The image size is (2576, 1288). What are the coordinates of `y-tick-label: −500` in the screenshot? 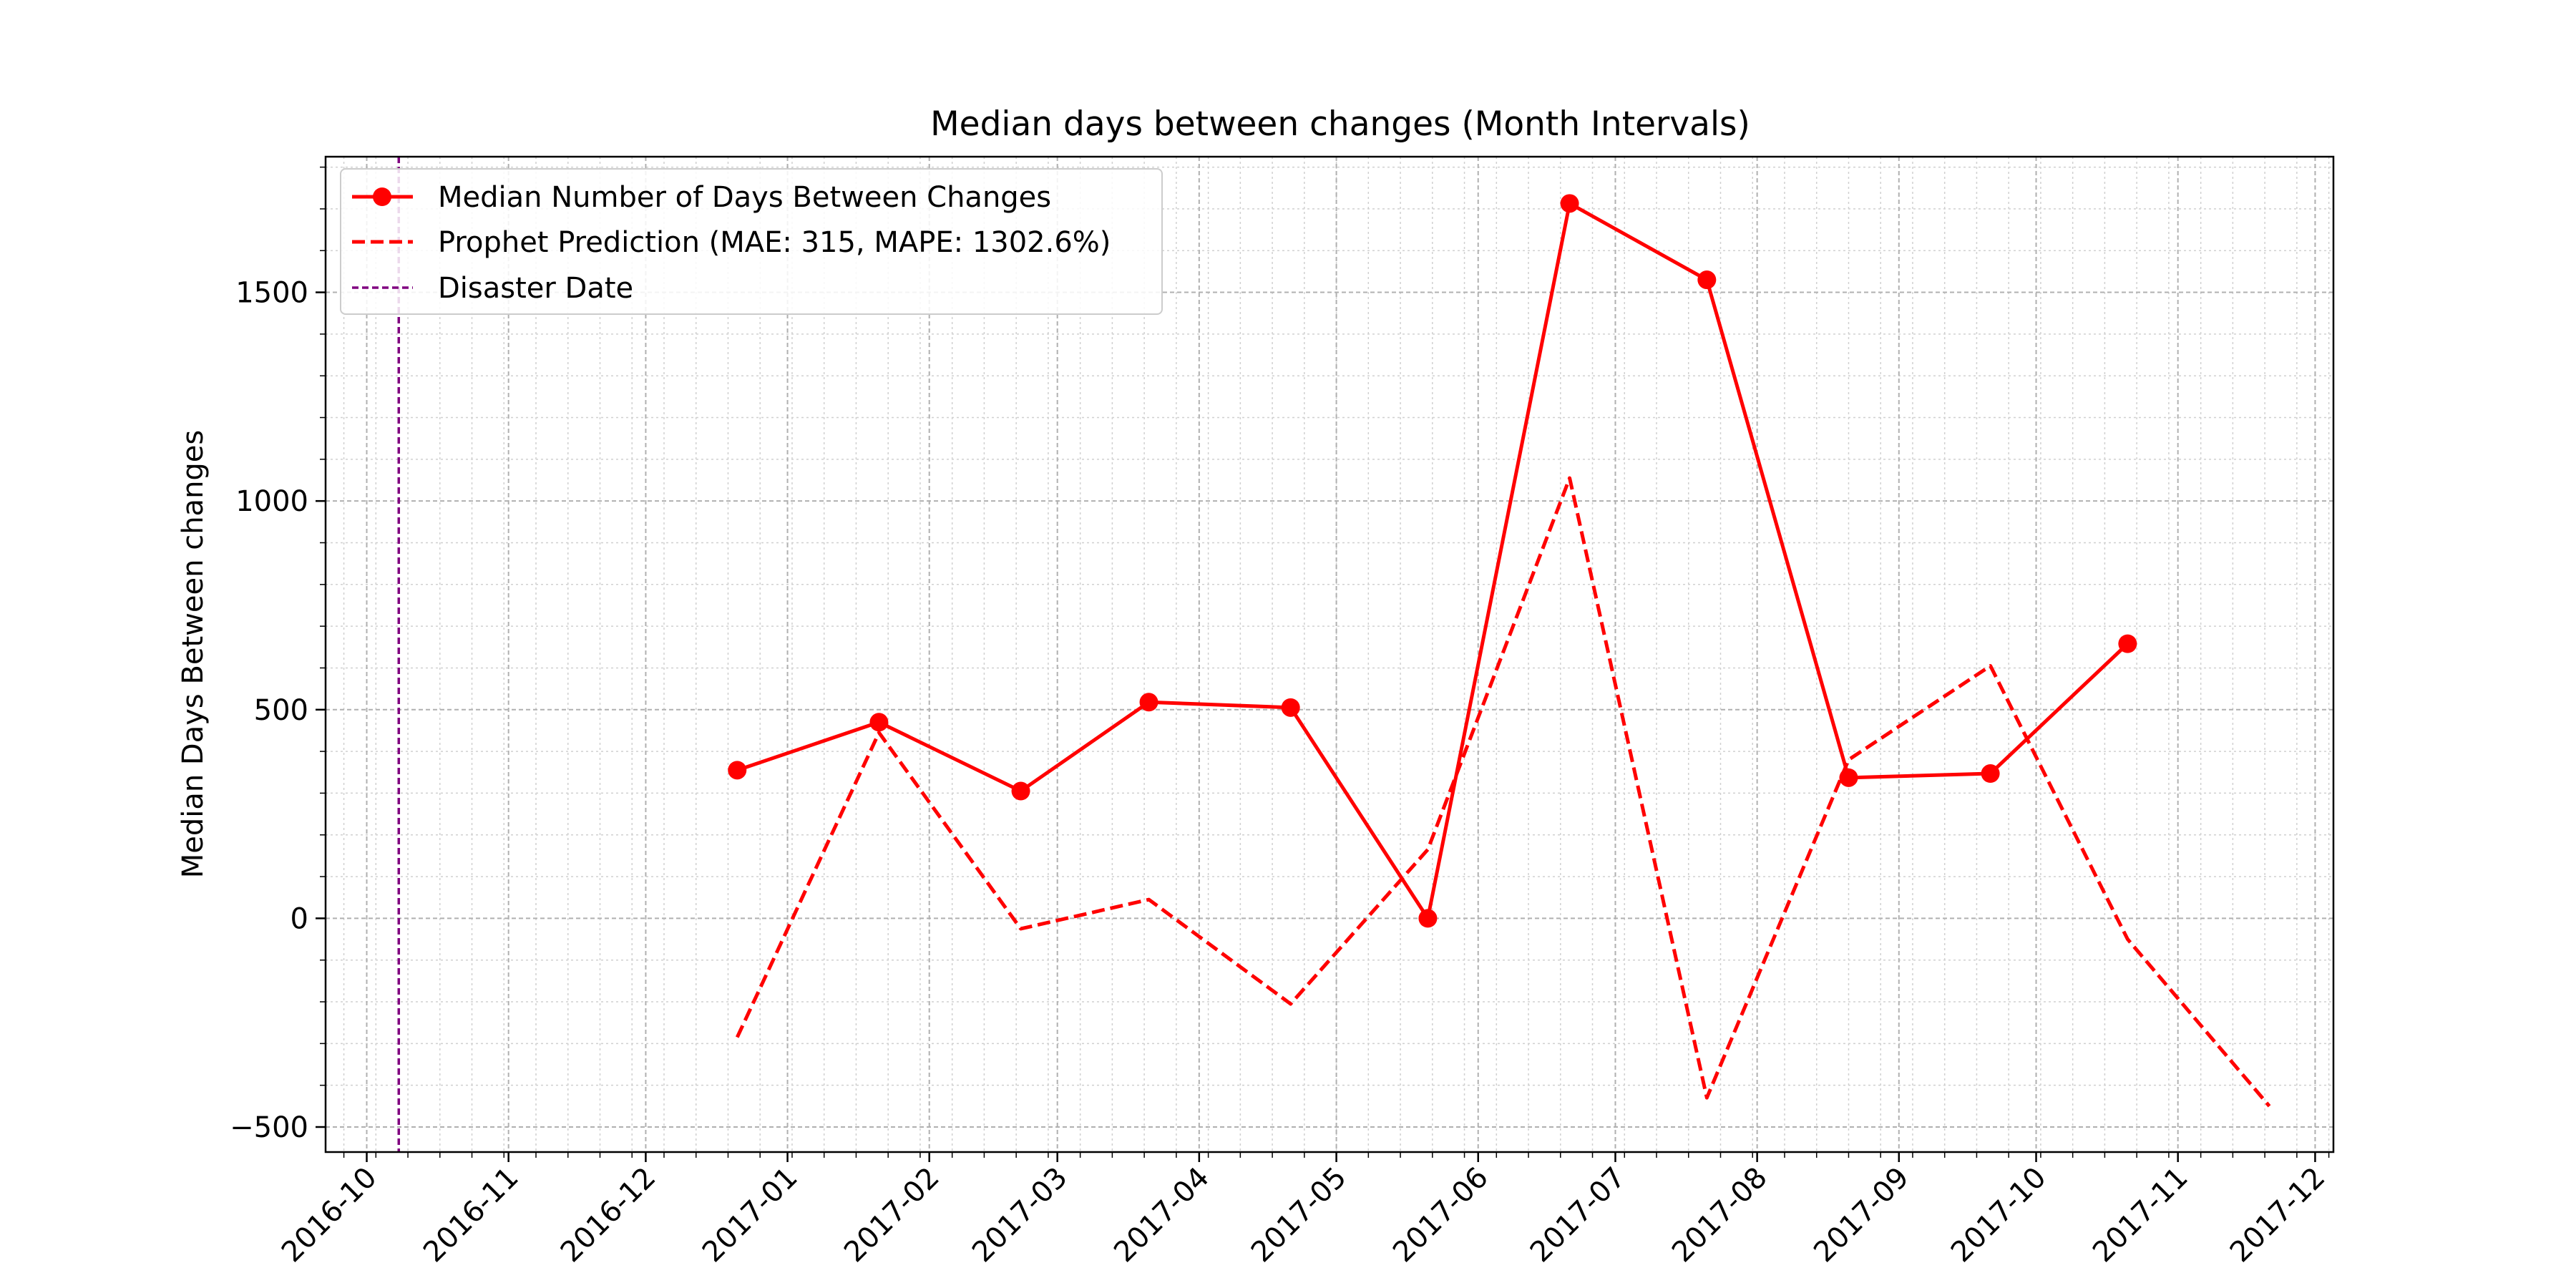 It's located at (269, 1127).